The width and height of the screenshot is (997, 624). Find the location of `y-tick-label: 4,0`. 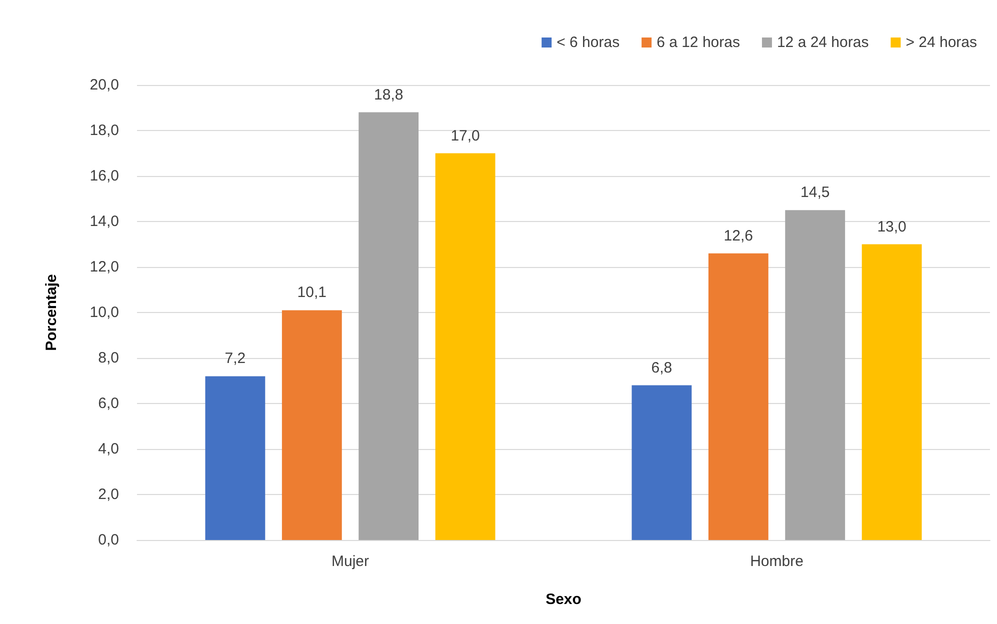

y-tick-label: 4,0 is located at coordinates (108, 449).